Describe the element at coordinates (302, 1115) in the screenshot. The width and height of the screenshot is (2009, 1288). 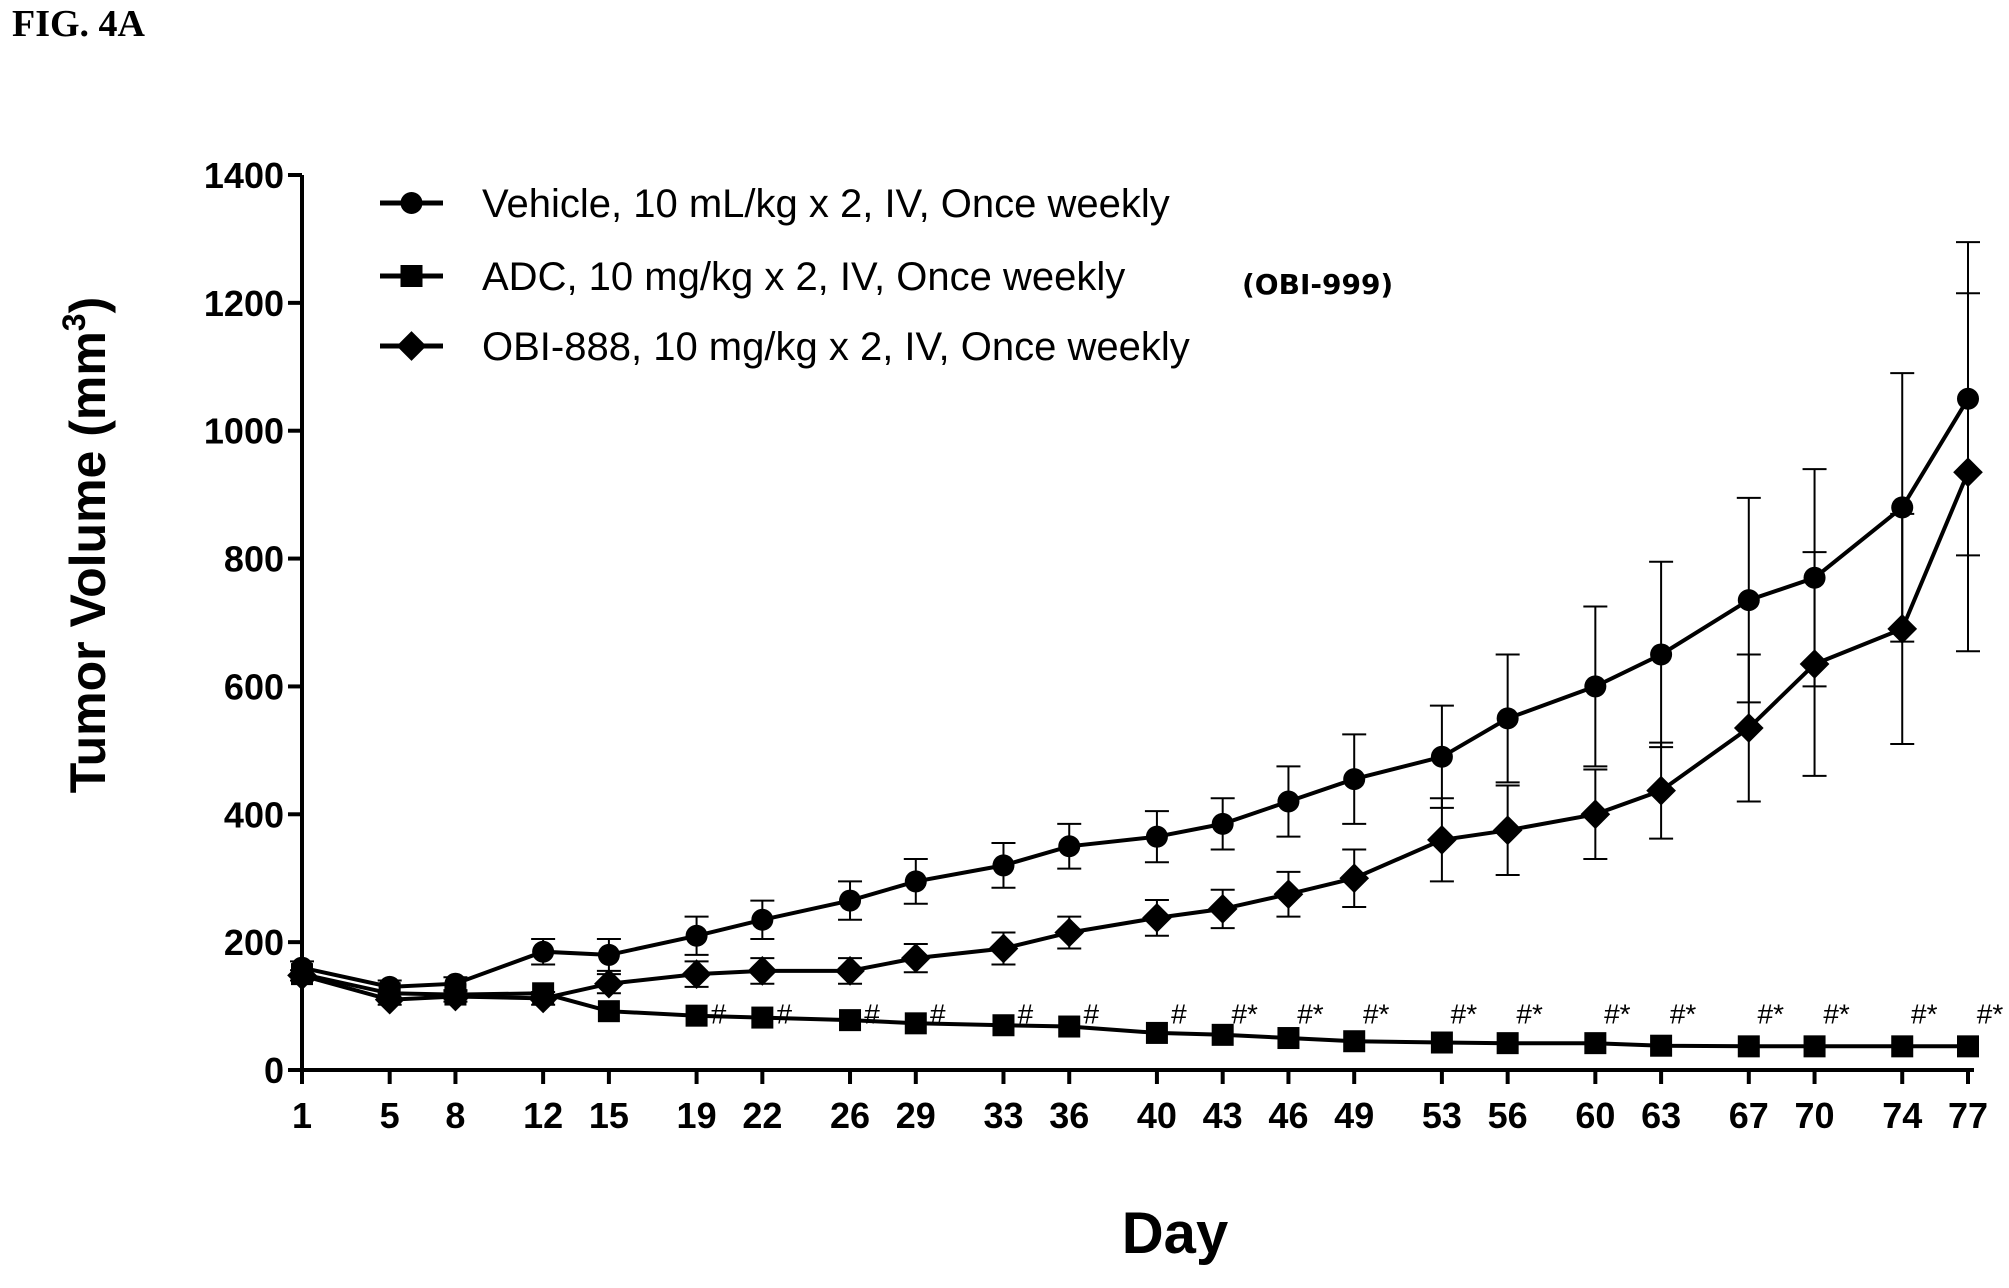
I see `x-tick-label: 1` at that location.